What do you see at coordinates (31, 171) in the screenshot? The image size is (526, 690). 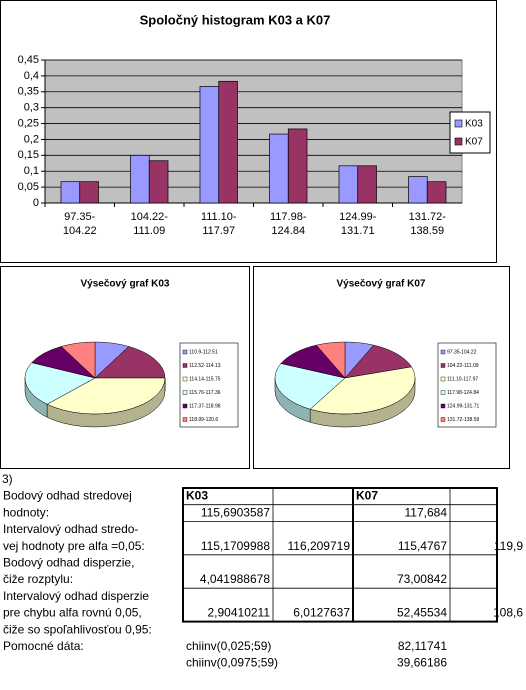 I see `y-tick-label: 0,1` at bounding box center [31, 171].